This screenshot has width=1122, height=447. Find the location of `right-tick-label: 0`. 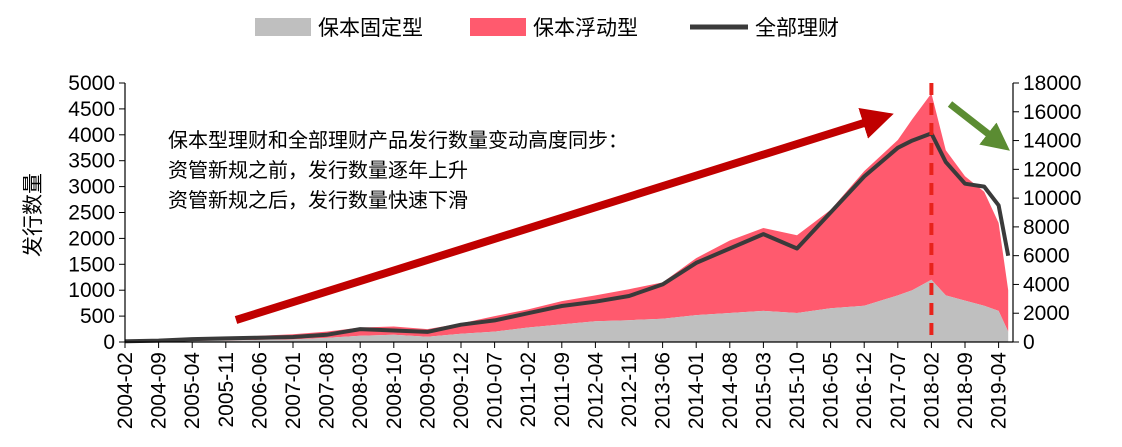

right-tick-label: 0 is located at coordinates (1029, 342).